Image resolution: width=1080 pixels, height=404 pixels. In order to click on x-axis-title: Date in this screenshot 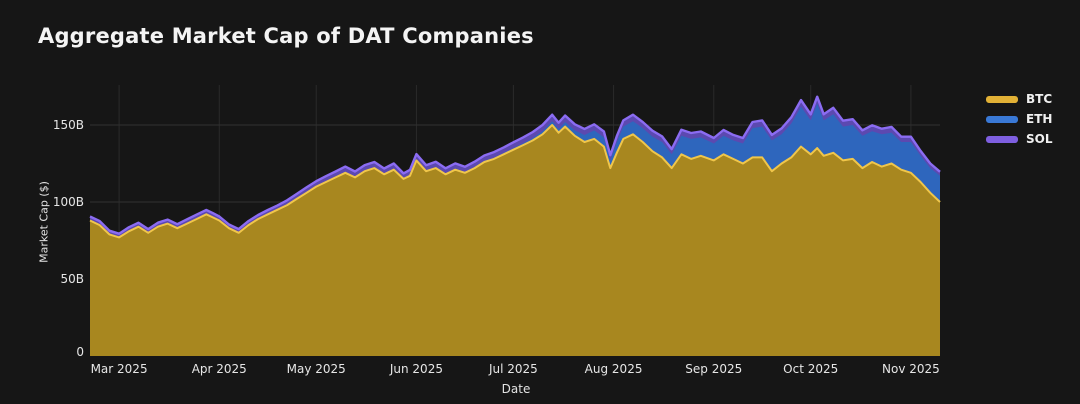, I will do `click(516, 389)`.